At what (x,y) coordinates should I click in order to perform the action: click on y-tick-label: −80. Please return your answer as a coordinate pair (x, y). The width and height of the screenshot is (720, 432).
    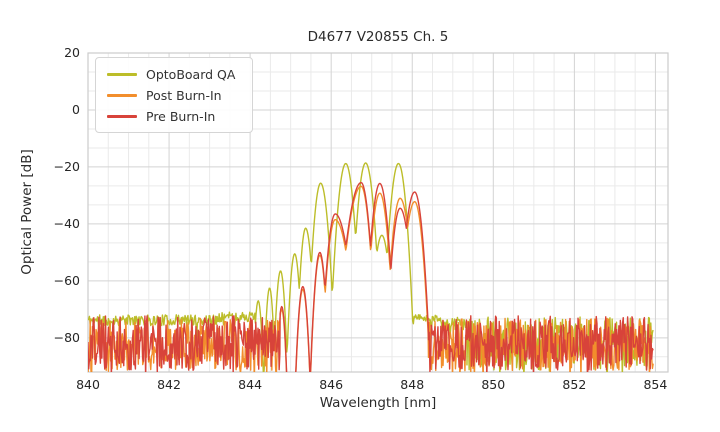
    Looking at the image, I should click on (66, 337).